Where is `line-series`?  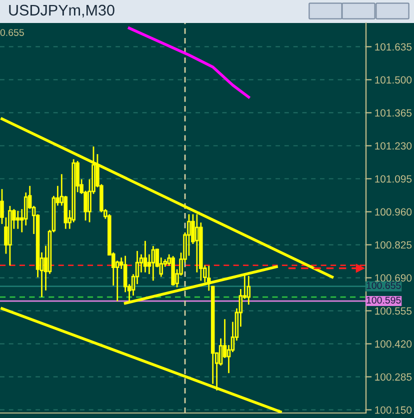 line-series is located at coordinates (189, 62).